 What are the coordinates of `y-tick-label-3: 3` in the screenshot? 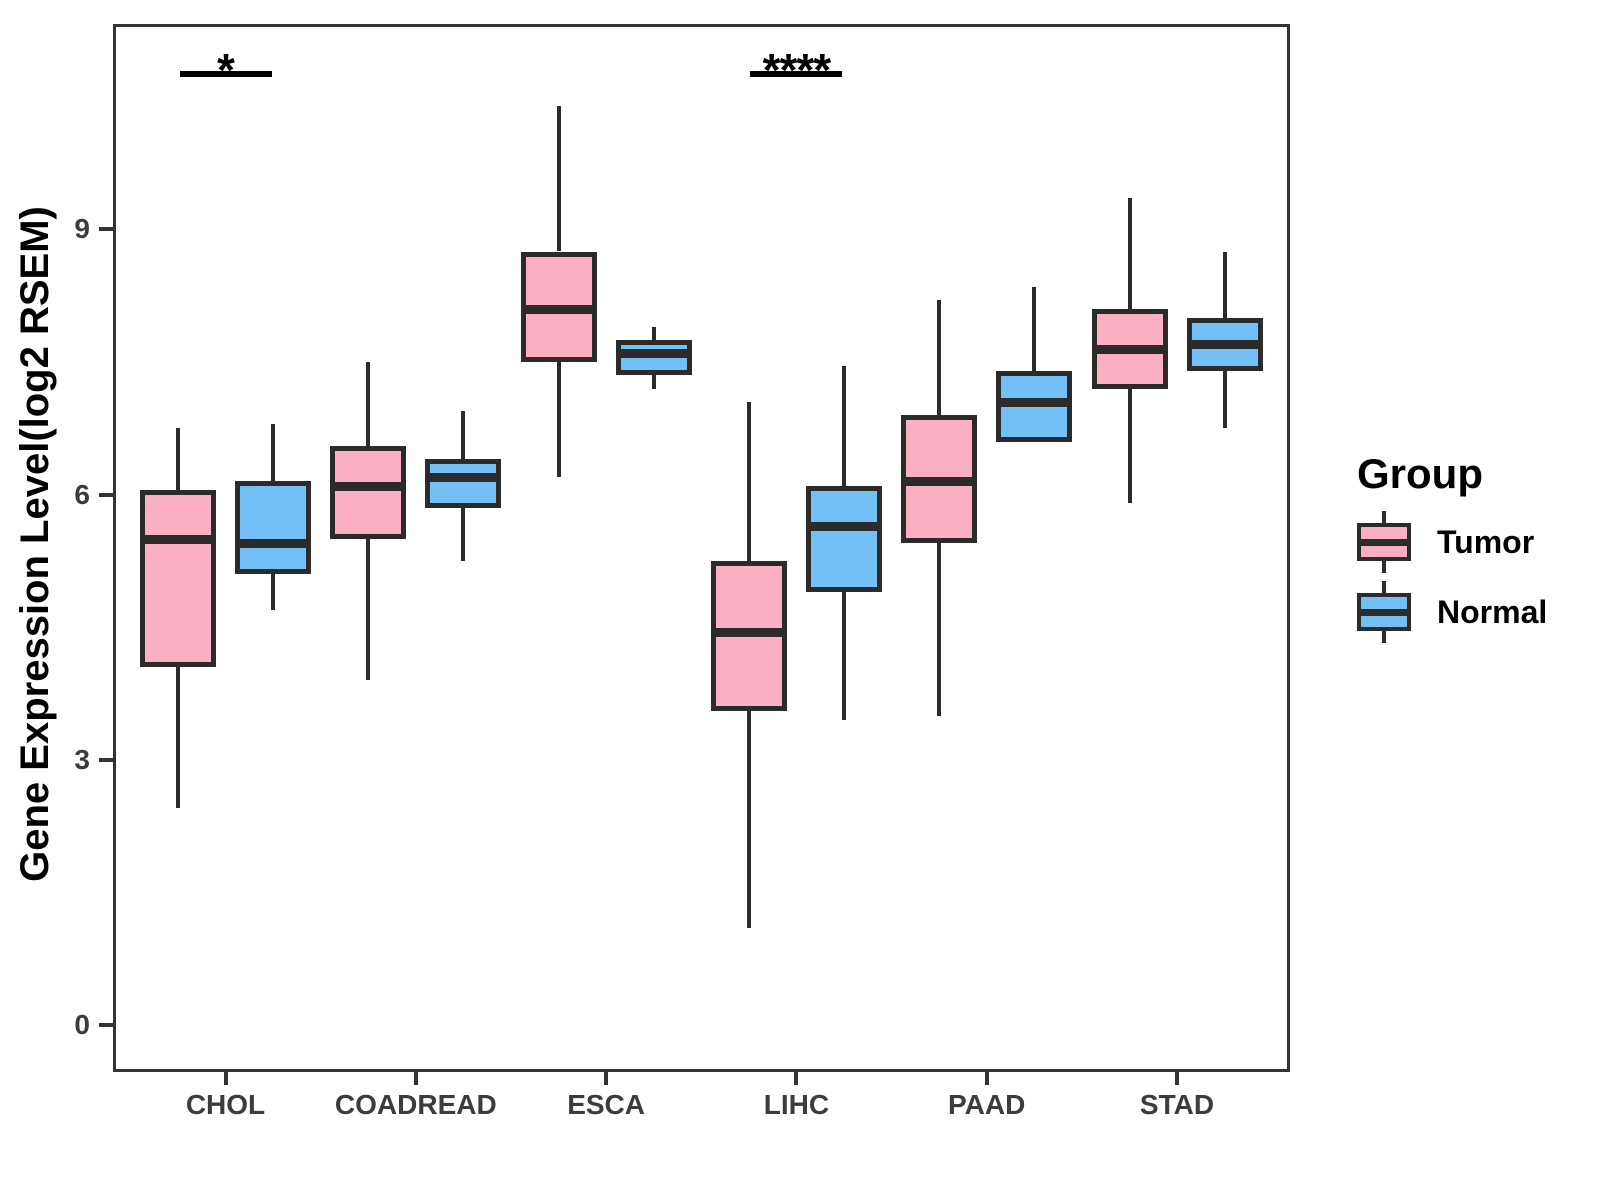 It's located at (82, 759).